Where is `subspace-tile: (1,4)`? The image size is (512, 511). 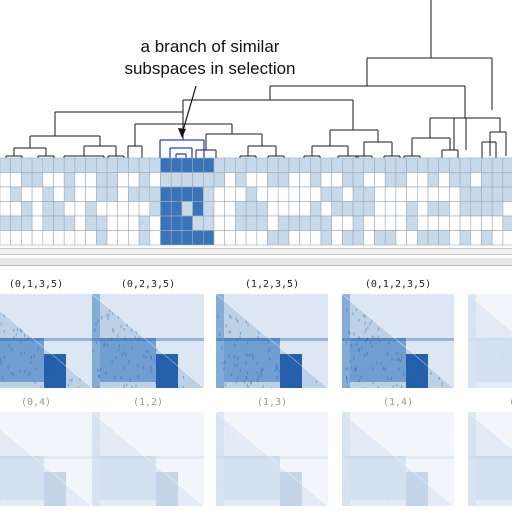 subspace-tile: (1,4) is located at coordinates (398, 451).